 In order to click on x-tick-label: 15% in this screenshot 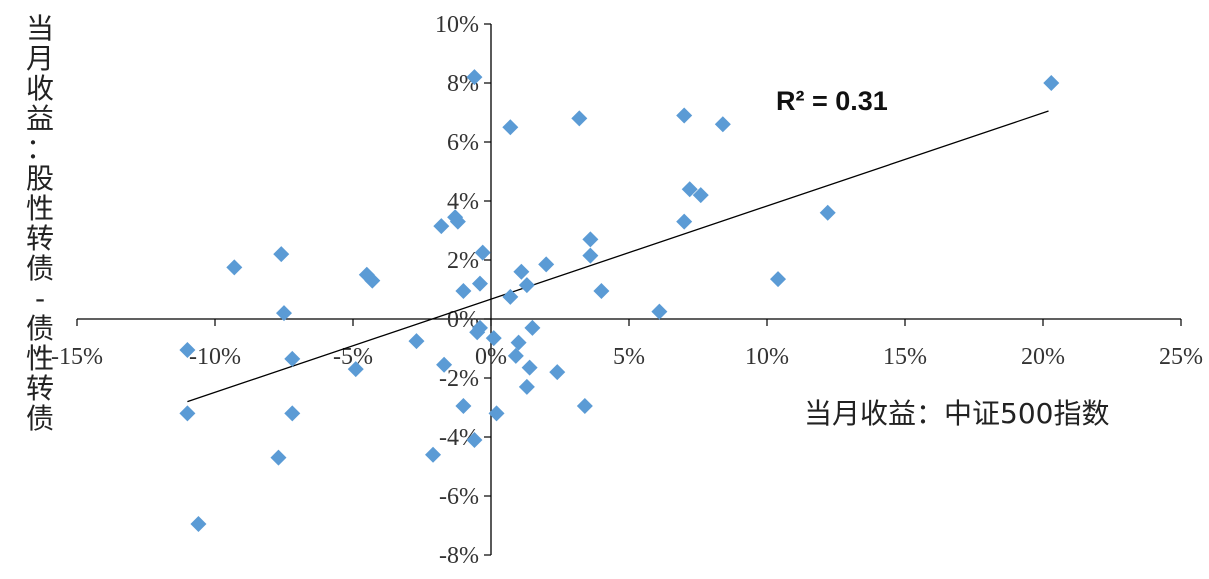, I will do `click(905, 357)`.